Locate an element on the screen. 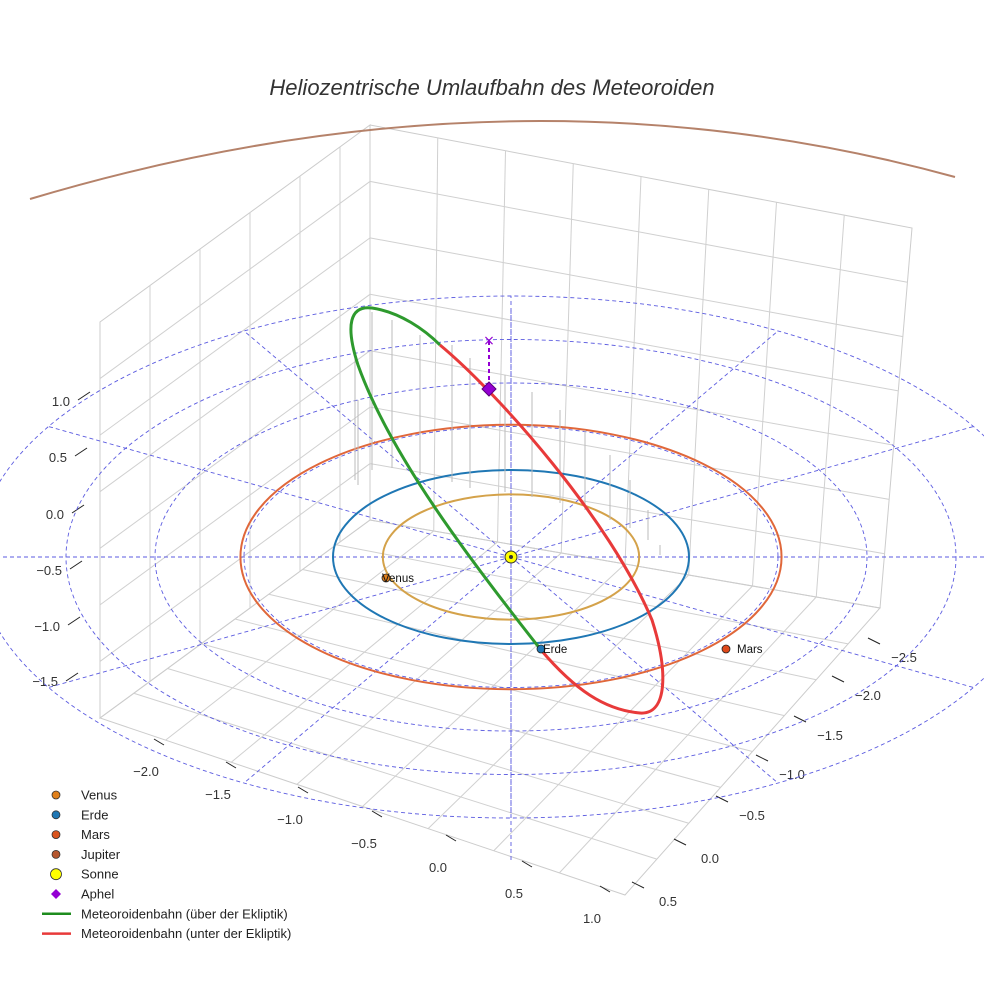 The height and width of the screenshot is (984, 984). planet-label-mars: Mars is located at coordinates (750, 650).